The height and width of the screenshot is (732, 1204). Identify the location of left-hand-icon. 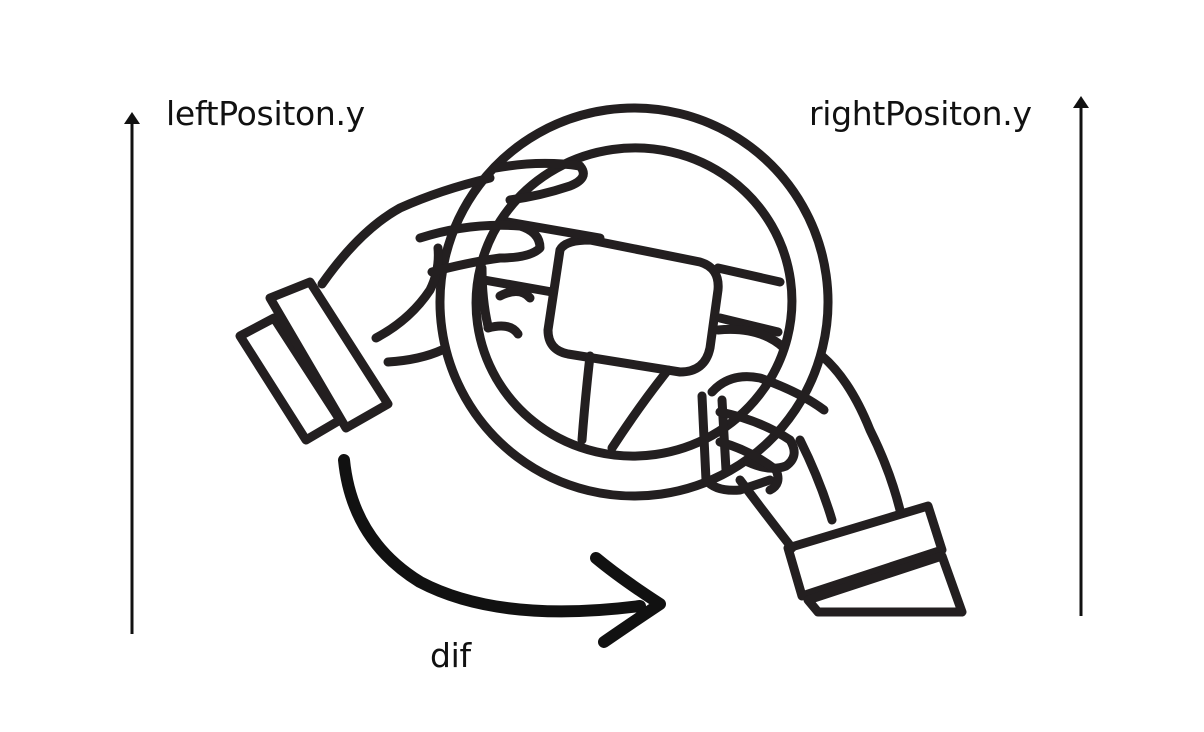
(411, 301).